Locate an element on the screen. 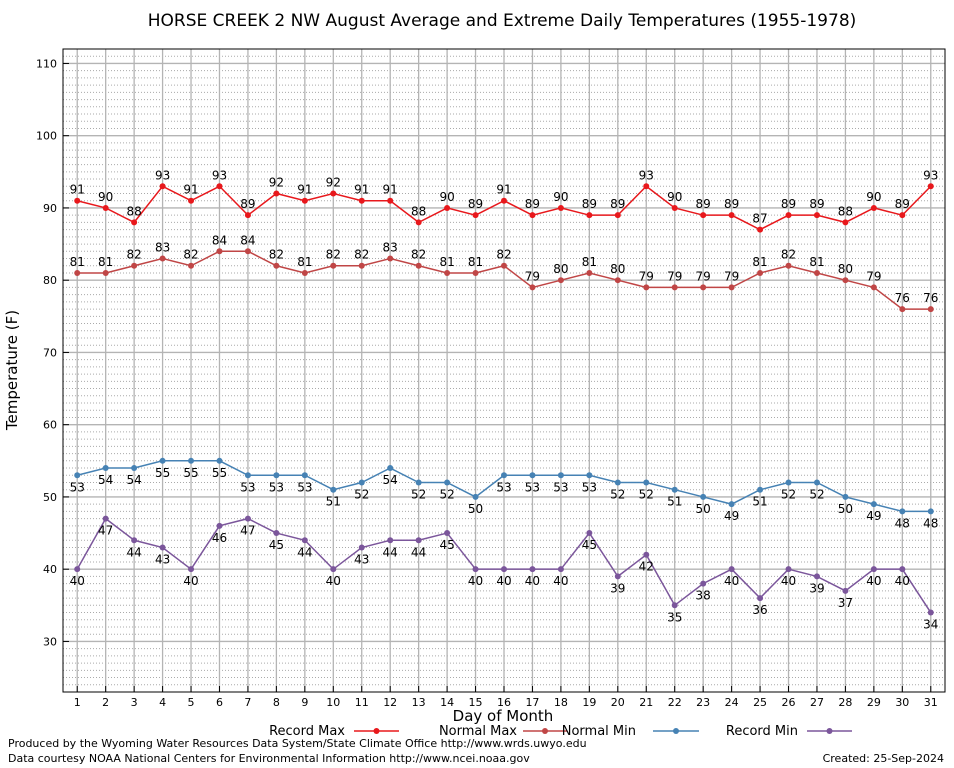 The width and height of the screenshot is (954, 768). record-max-data-label: 90 is located at coordinates (560, 197).